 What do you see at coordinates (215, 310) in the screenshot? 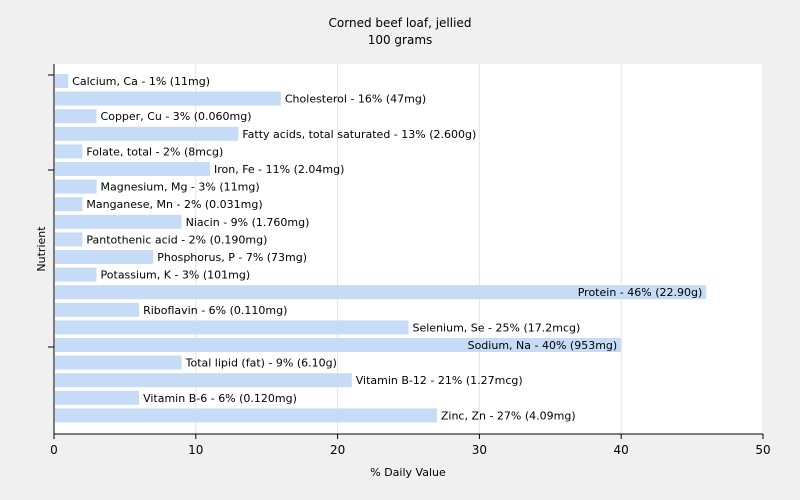
I see `bar-label: Riboflavin - 6% (0.110mg)` at bounding box center [215, 310].